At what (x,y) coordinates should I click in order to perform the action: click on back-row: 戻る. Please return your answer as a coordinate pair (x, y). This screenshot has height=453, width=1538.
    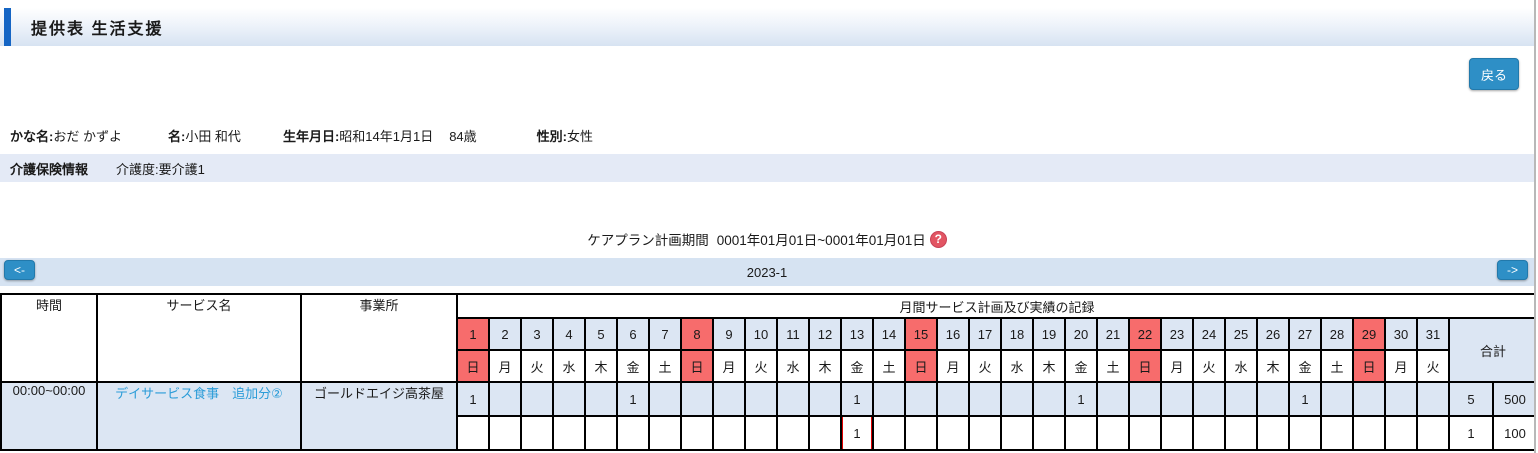
    Looking at the image, I should click on (767, 68).